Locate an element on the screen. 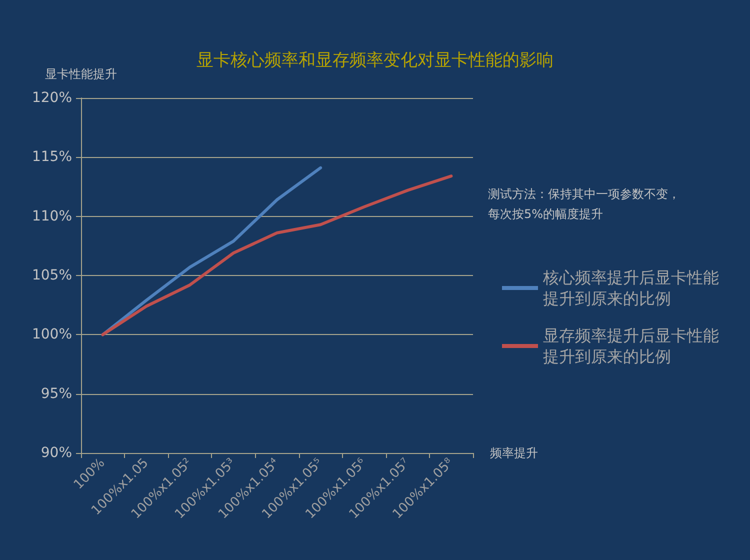 The height and width of the screenshot is (560, 750). y-axis-title: 显卡性能提升 is located at coordinates (81, 74).